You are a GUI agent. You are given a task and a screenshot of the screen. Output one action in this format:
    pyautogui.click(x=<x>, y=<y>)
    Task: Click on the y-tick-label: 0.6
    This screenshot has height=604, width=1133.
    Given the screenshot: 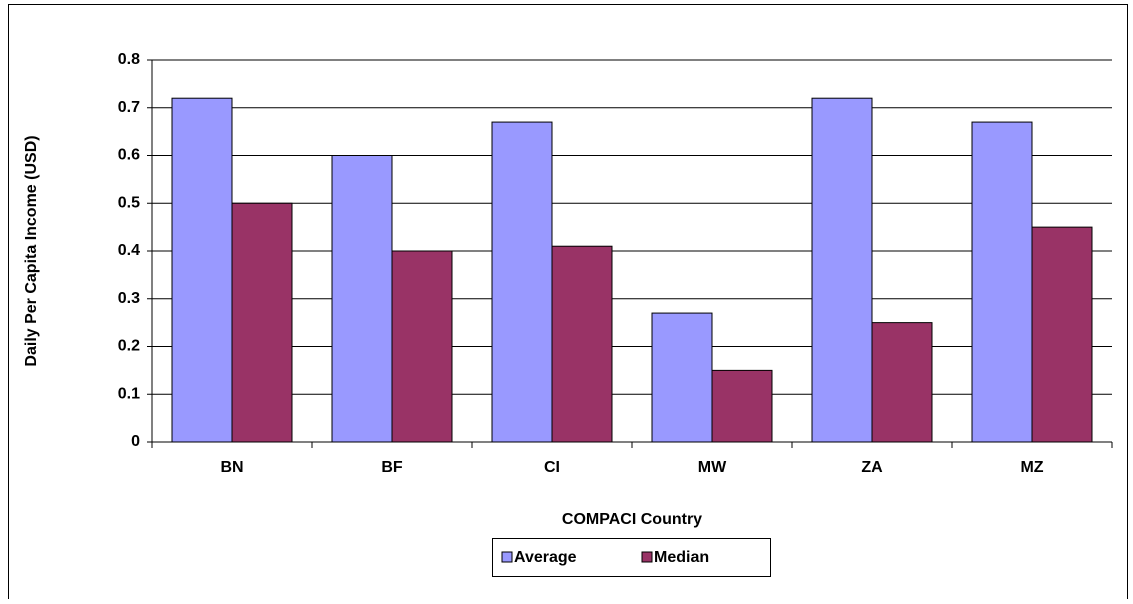 What is the action you would take?
    pyautogui.click(x=129, y=155)
    